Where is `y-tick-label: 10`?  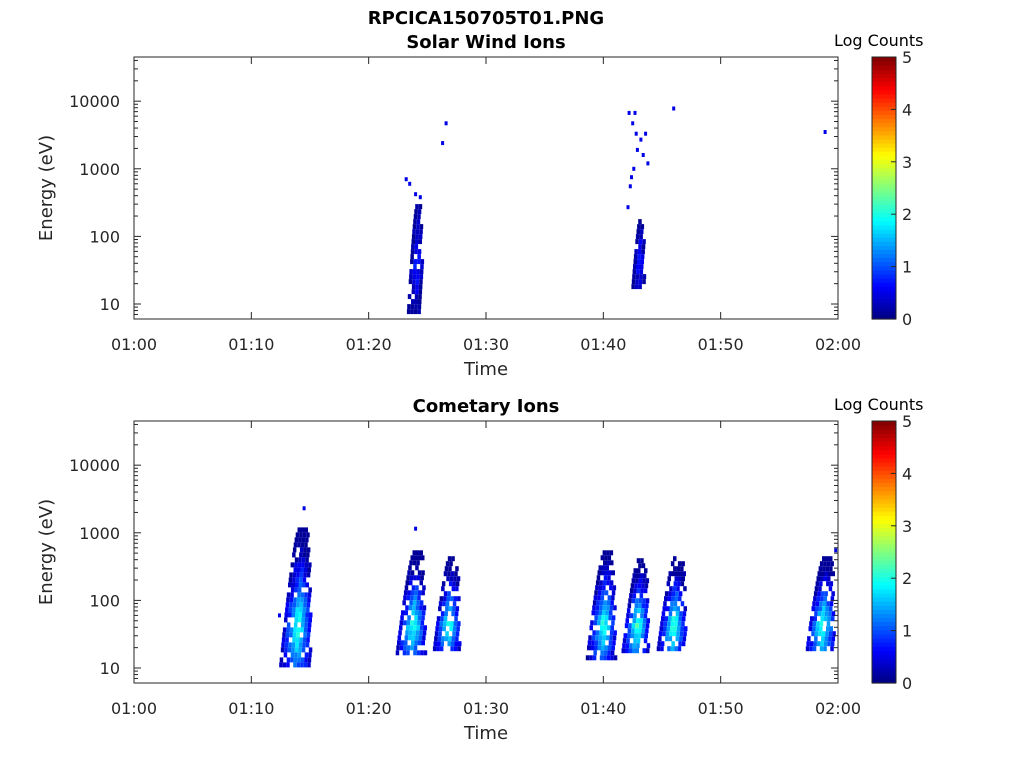 y-tick-label: 10 is located at coordinates (110, 668).